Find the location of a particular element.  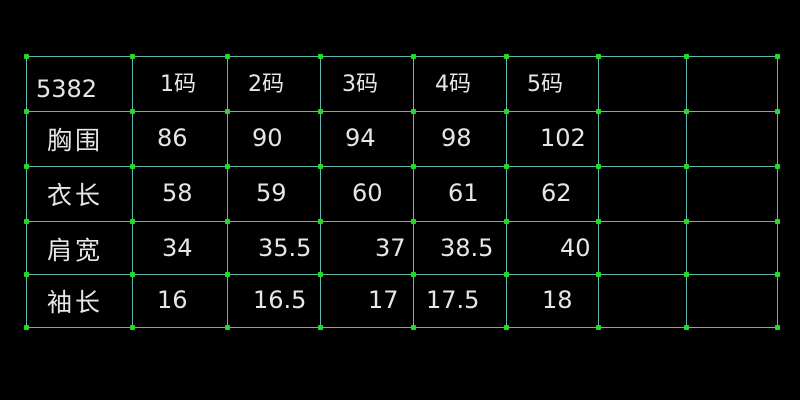

table-cell: 17 is located at coordinates (383, 300).